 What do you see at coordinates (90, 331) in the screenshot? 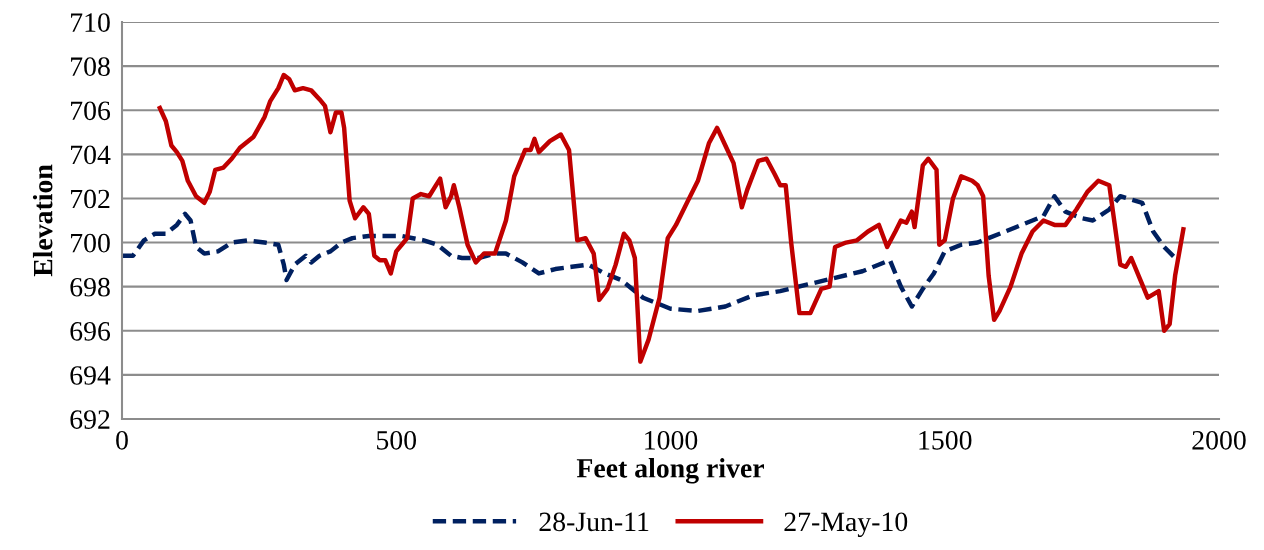
I see `y-tick-label: 696` at bounding box center [90, 331].